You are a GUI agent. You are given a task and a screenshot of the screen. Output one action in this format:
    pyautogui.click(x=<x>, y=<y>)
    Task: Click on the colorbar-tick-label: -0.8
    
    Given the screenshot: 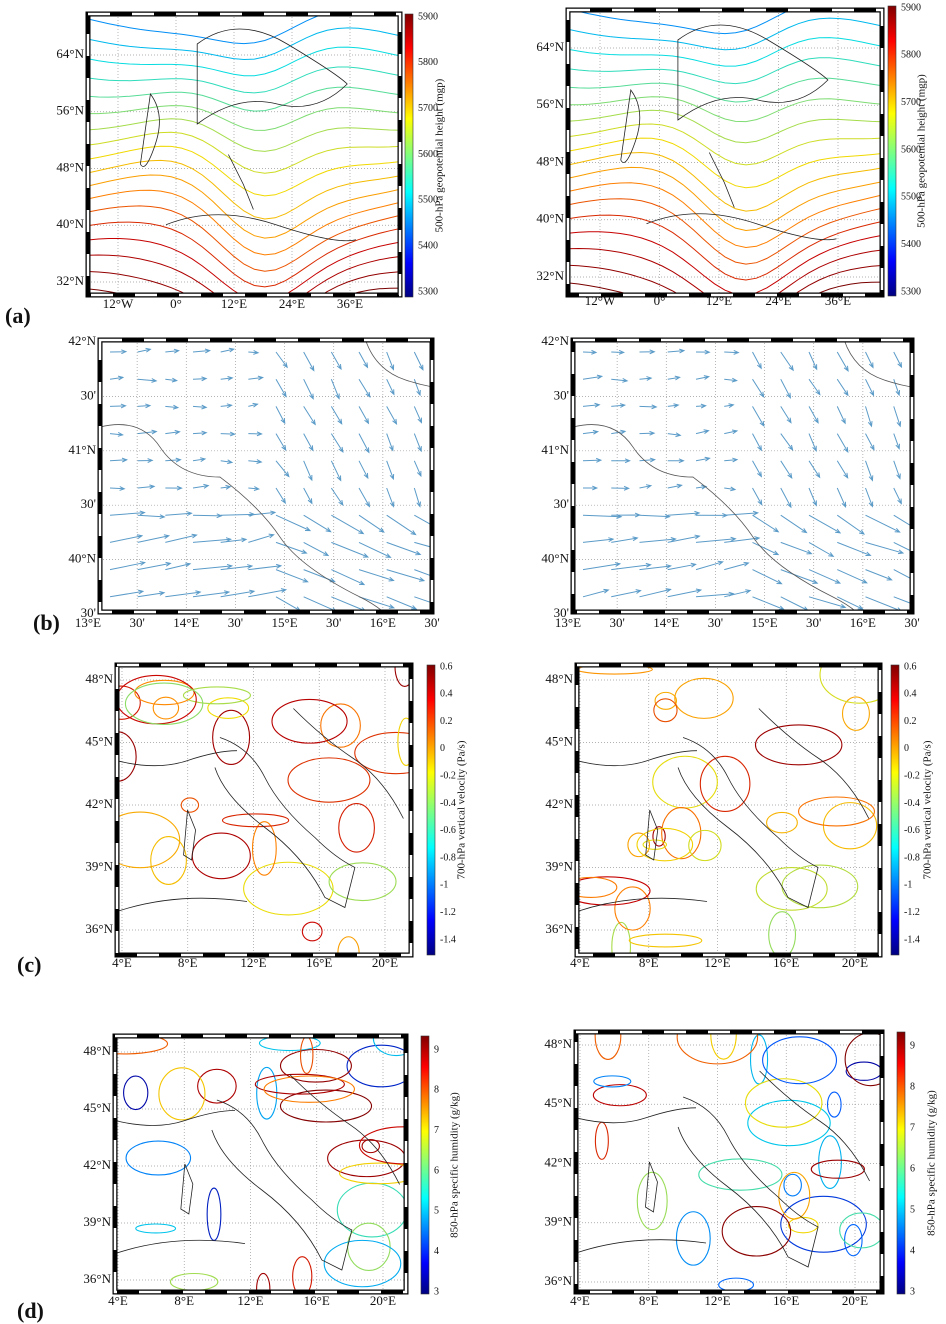 What is the action you would take?
    pyautogui.click(x=448, y=857)
    